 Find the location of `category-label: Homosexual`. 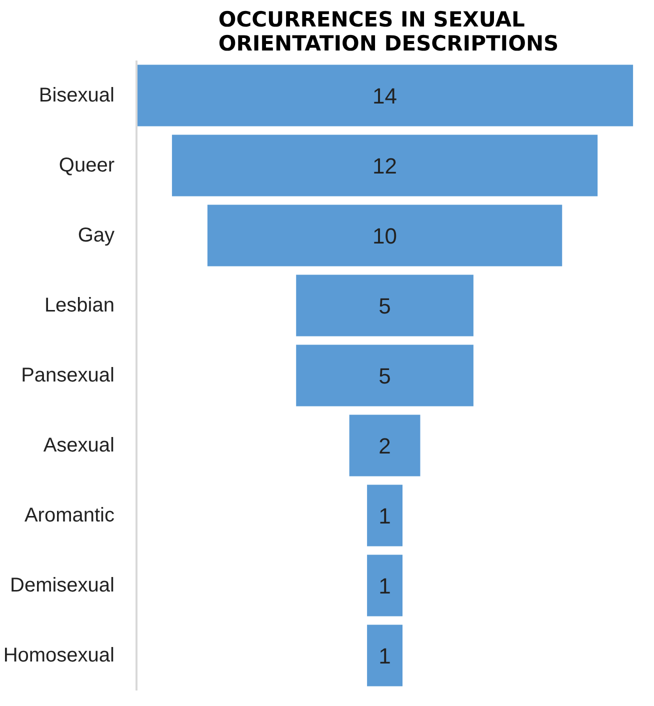

category-label: Homosexual is located at coordinates (59, 655).